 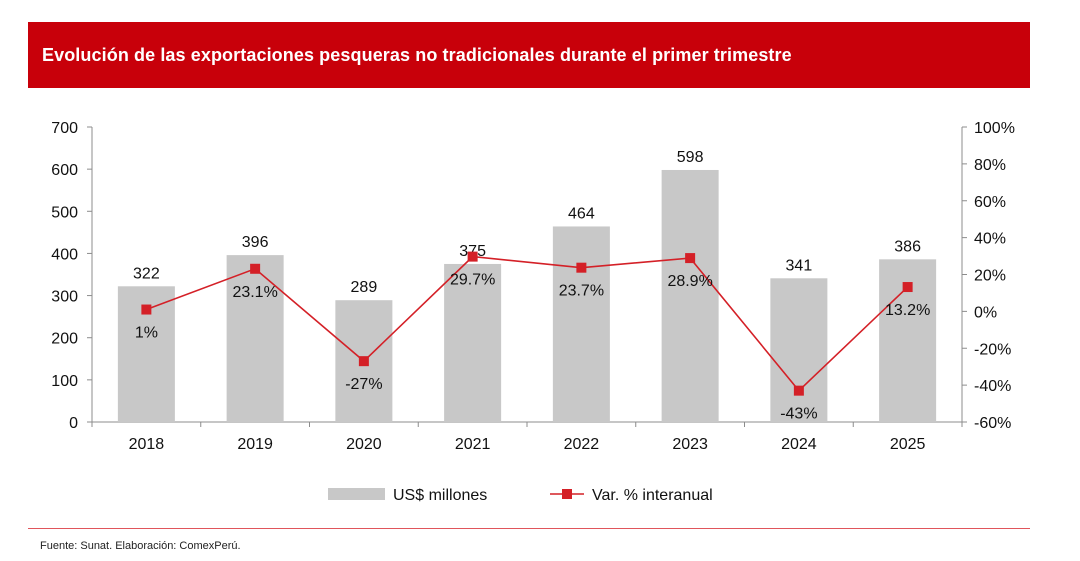 I want to click on bar-2023, so click(x=690, y=295).